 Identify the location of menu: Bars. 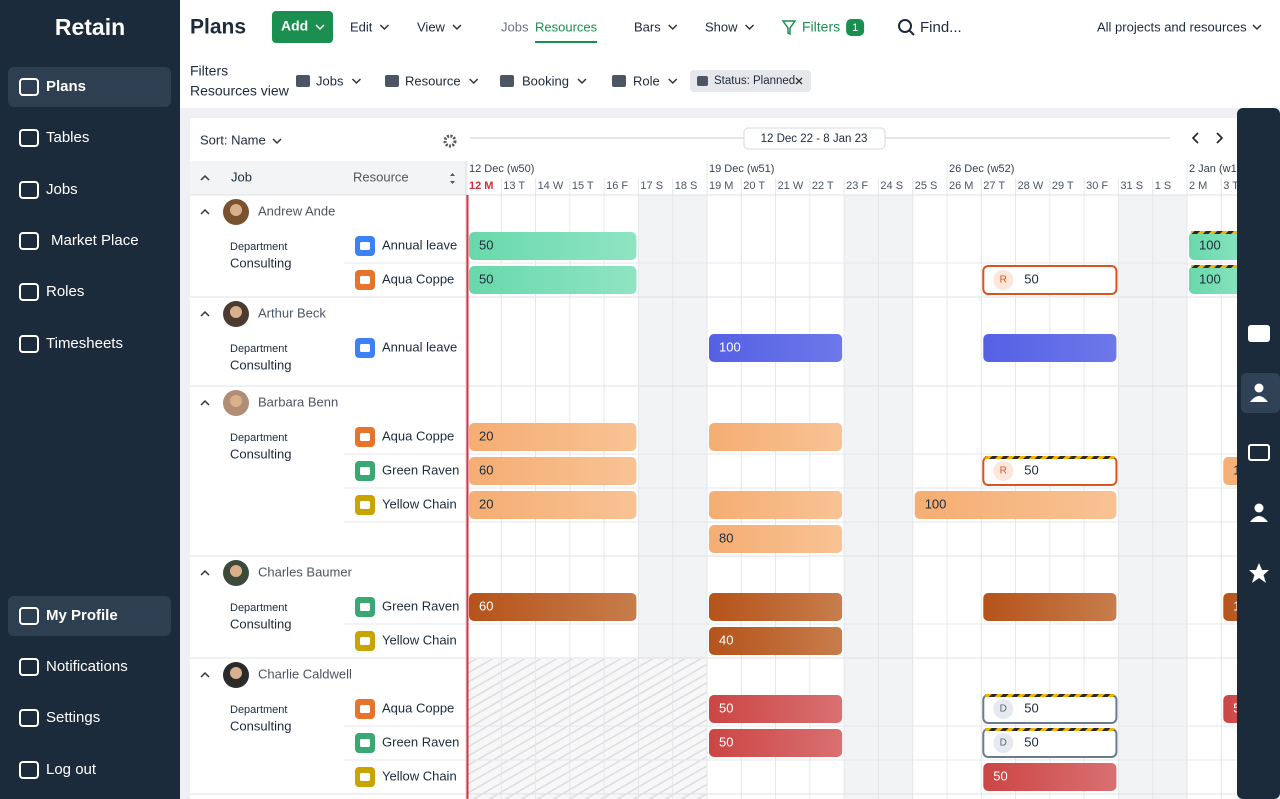
(647, 26).